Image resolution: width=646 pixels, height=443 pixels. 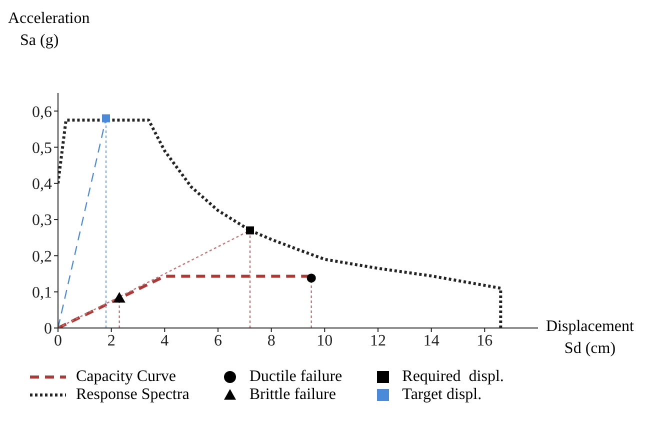 What do you see at coordinates (218, 341) in the screenshot?
I see `x-tick-label: 6` at bounding box center [218, 341].